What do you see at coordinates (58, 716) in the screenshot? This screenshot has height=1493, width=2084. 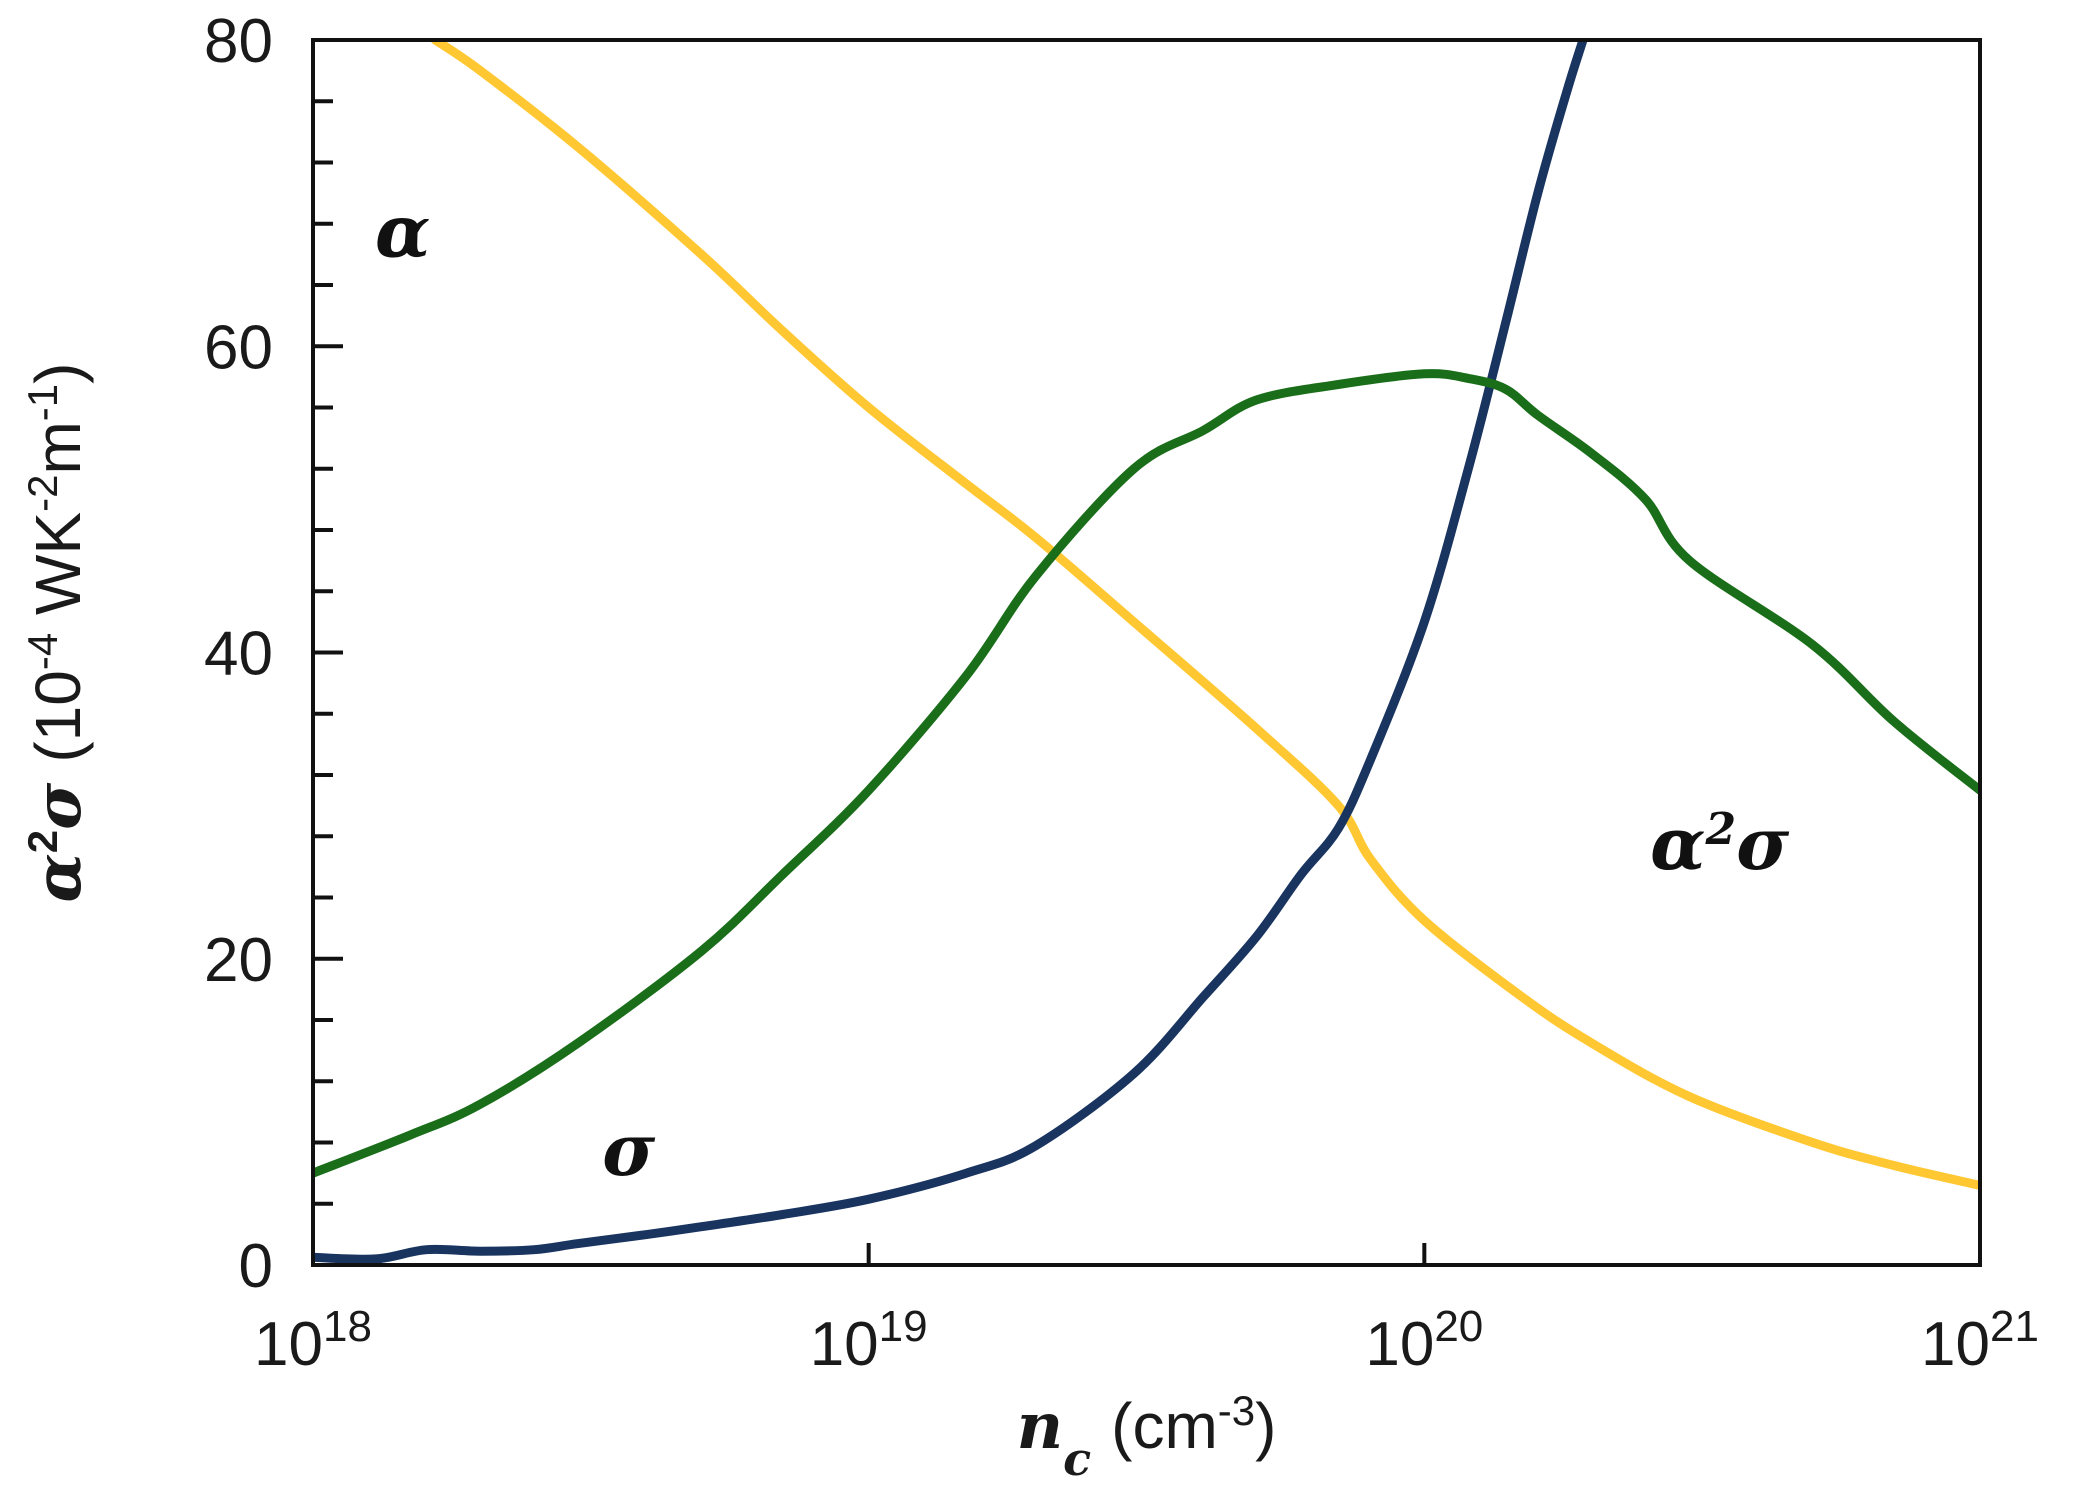 I see `y-label-unit-base: (10` at bounding box center [58, 716].